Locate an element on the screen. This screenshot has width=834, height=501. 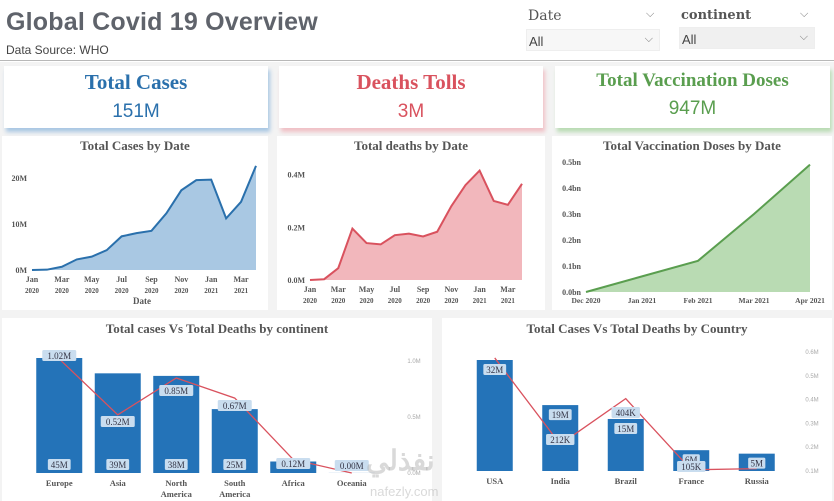
header-divider is located at coordinates (417, 60).